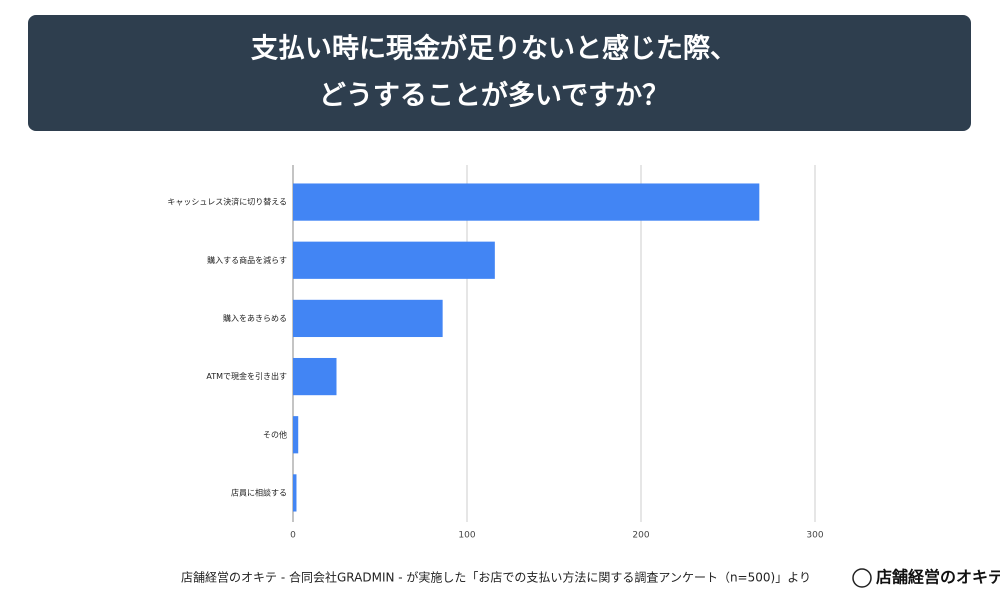 The height and width of the screenshot is (604, 1000). Describe the element at coordinates (494, 49) in the screenshot. I see `chart-title: 支払い時に現金が足りないと感じた際、` at that location.